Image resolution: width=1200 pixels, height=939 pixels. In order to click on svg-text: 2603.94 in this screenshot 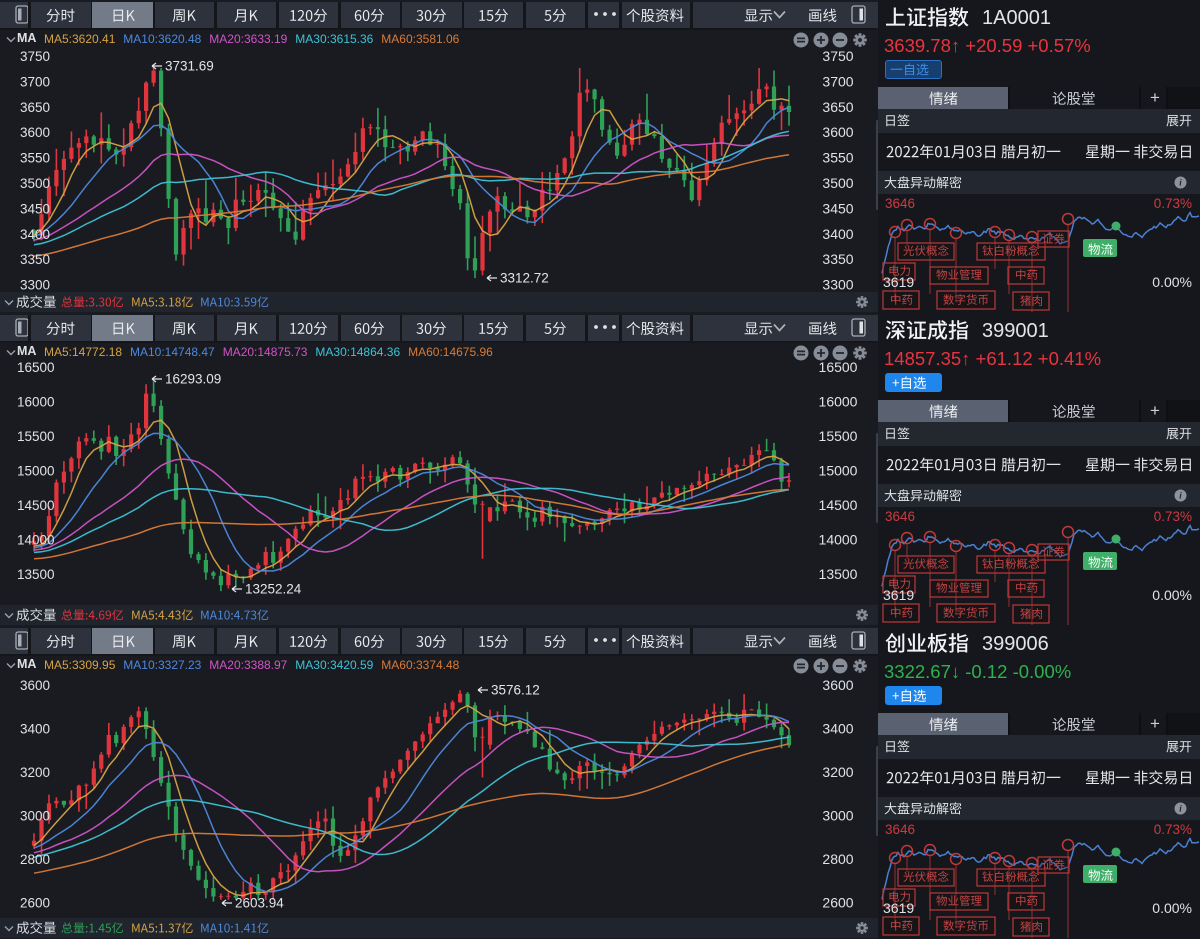, I will do `click(259, 903)`.